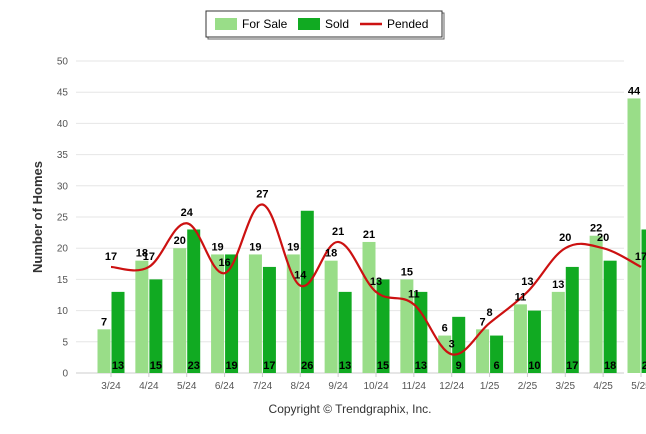 Image resolution: width=646 pixels, height=434 pixels. I want to click on sold-value-label: 6, so click(497, 366).